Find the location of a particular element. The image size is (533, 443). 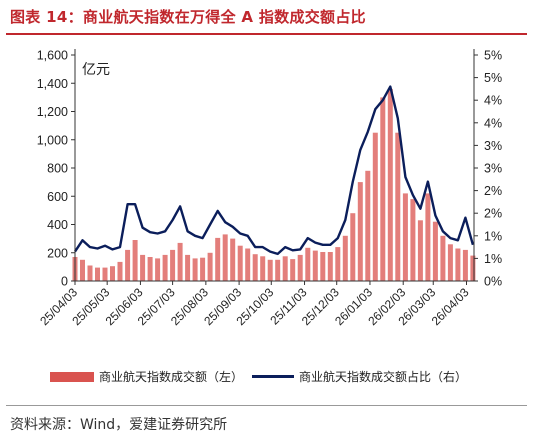

y-left-tick-label-5: 1,000 is located at coordinates (52, 140).